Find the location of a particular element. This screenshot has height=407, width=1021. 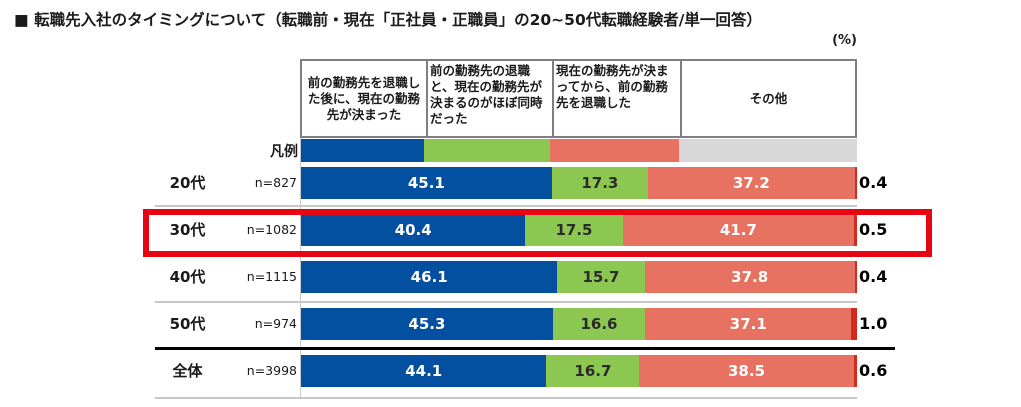

total-separator-line is located at coordinates (525, 348).